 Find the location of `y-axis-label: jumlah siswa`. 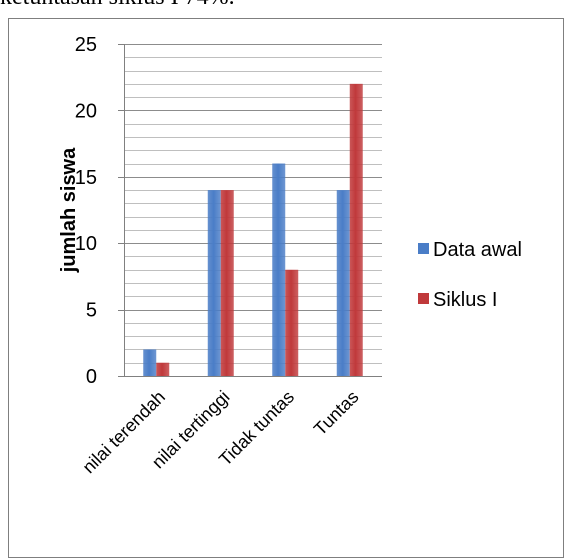

y-axis-label: jumlah siswa is located at coordinates (69, 210).